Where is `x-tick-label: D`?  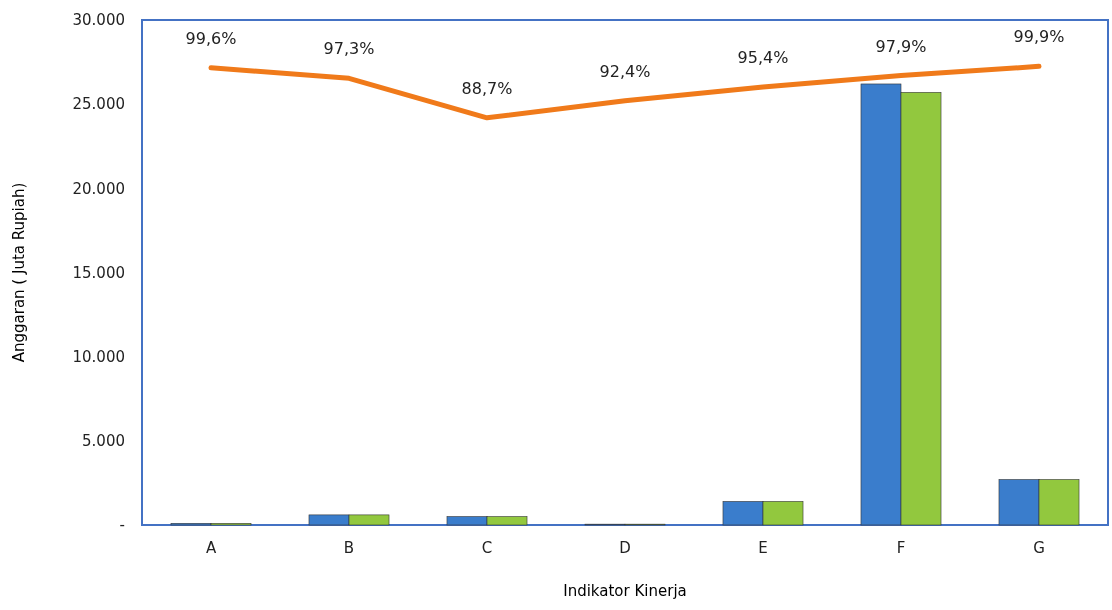 x-tick-label: D is located at coordinates (625, 547).